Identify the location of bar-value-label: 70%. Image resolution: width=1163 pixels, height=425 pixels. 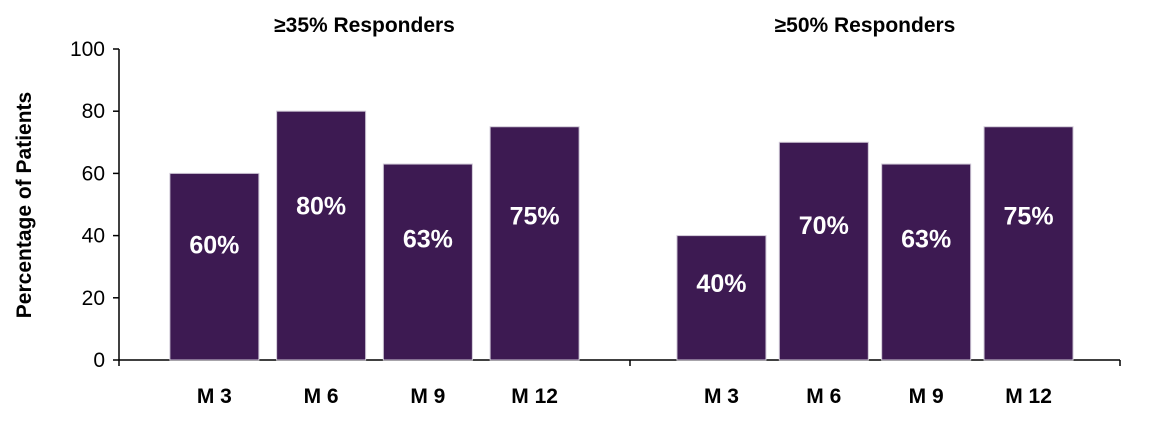
(824, 226).